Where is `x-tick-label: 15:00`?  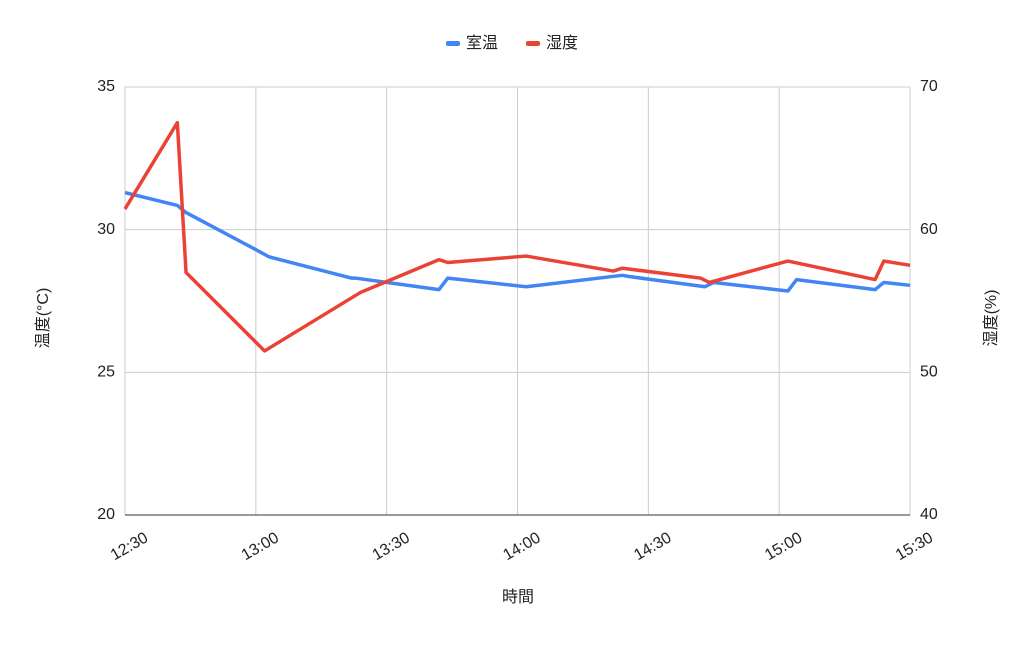
x-tick-label: 15:00 is located at coordinates (783, 546).